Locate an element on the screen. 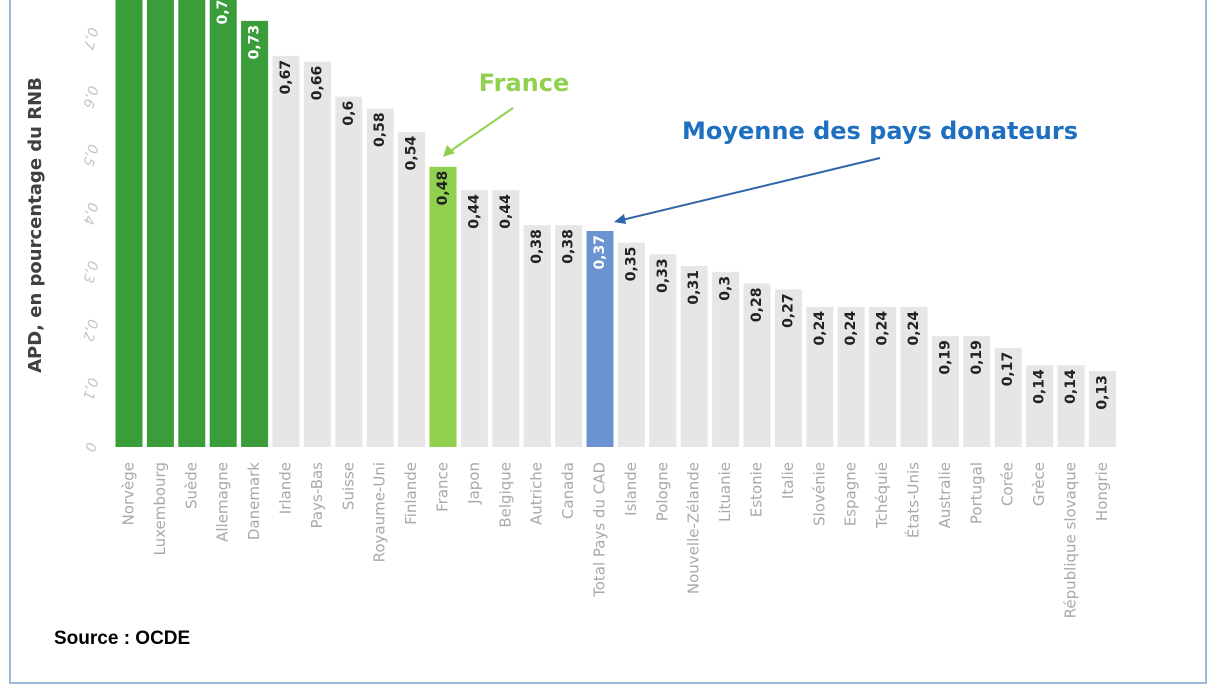  x-tick-label: Portugal is located at coordinates (976, 493).